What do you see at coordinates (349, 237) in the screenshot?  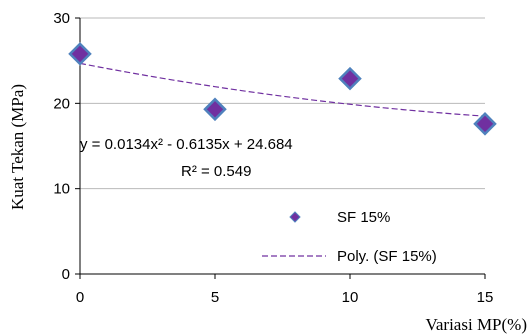 I see `legend: SF 15% Poly. (SF 15%)` at bounding box center [349, 237].